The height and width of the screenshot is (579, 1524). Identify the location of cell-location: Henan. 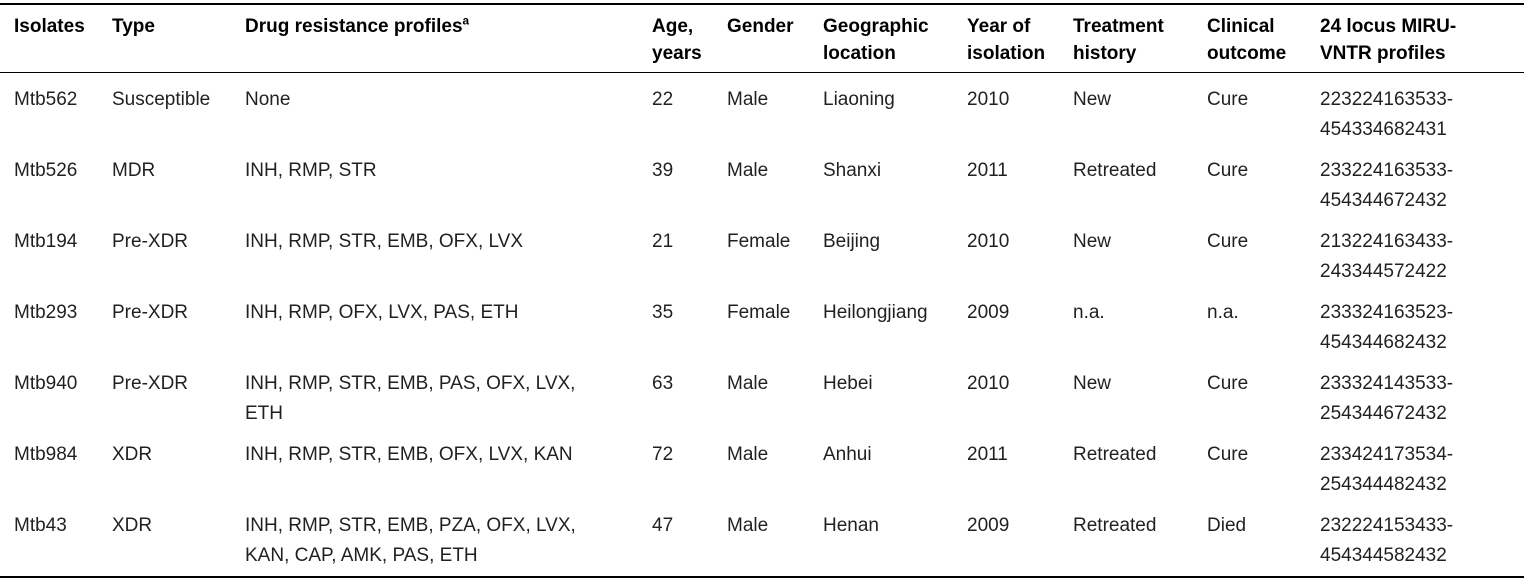
(851, 525).